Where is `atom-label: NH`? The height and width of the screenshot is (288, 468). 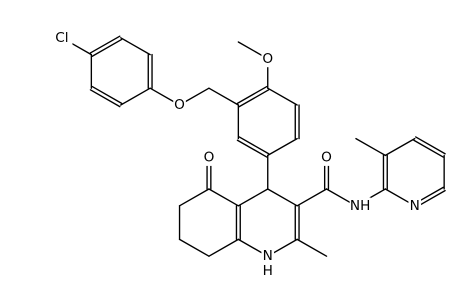 atom-label: NH is located at coordinates (360, 206).